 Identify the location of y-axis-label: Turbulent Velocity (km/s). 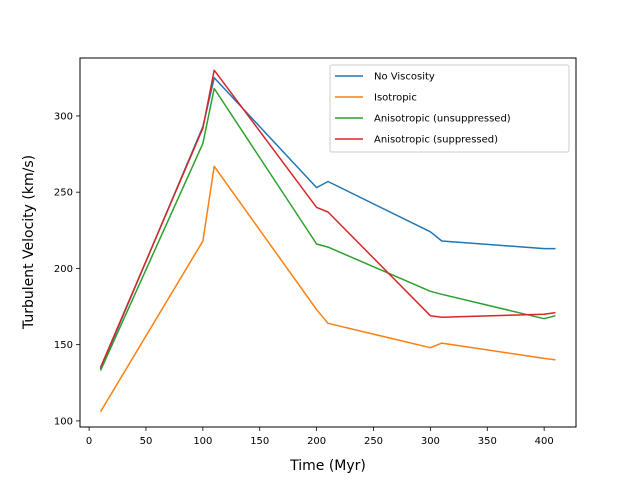
(29, 242).